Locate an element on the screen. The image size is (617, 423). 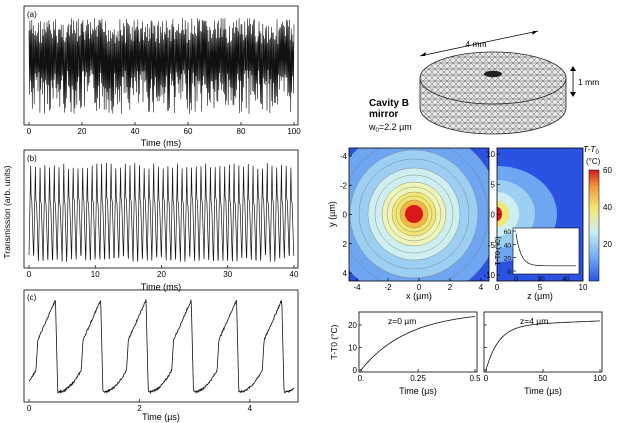
heatmap-xy-x-tick-label: 4 is located at coordinates (481, 287).